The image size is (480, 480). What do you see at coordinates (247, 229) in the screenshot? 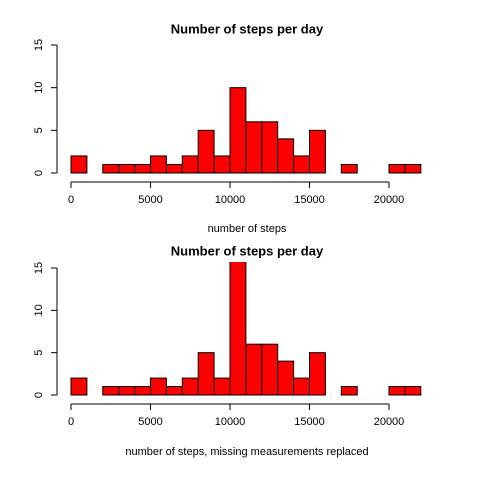
I see `x-axis-label: number of steps` at bounding box center [247, 229].